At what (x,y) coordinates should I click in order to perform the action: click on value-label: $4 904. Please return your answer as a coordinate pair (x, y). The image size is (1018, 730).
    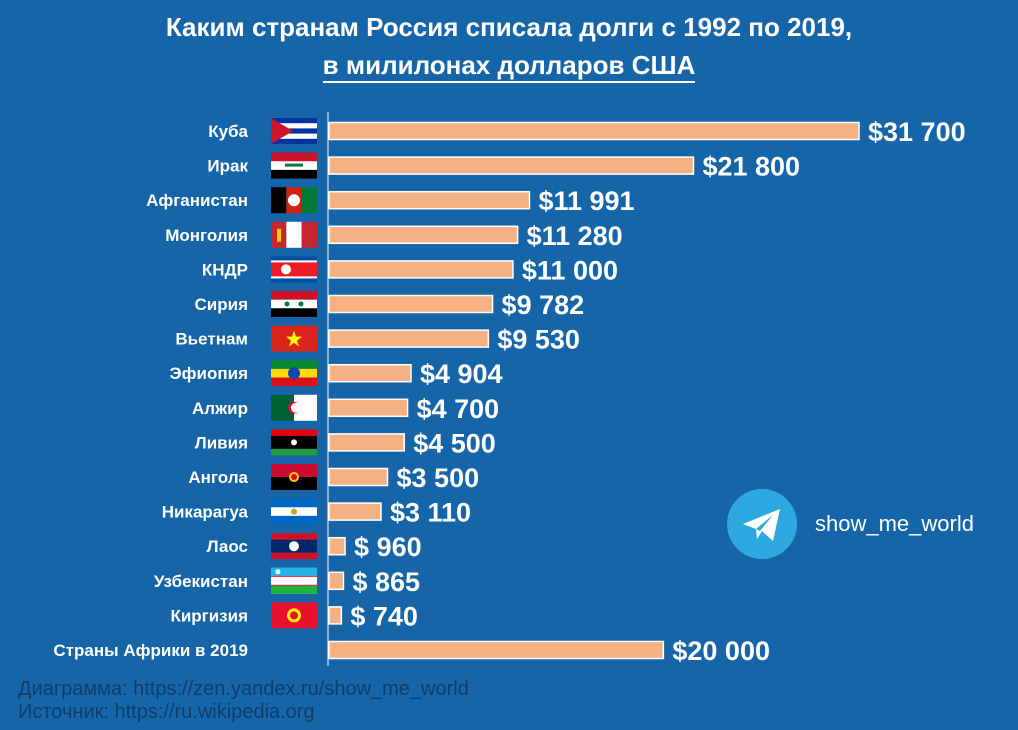
    Looking at the image, I should click on (461, 374).